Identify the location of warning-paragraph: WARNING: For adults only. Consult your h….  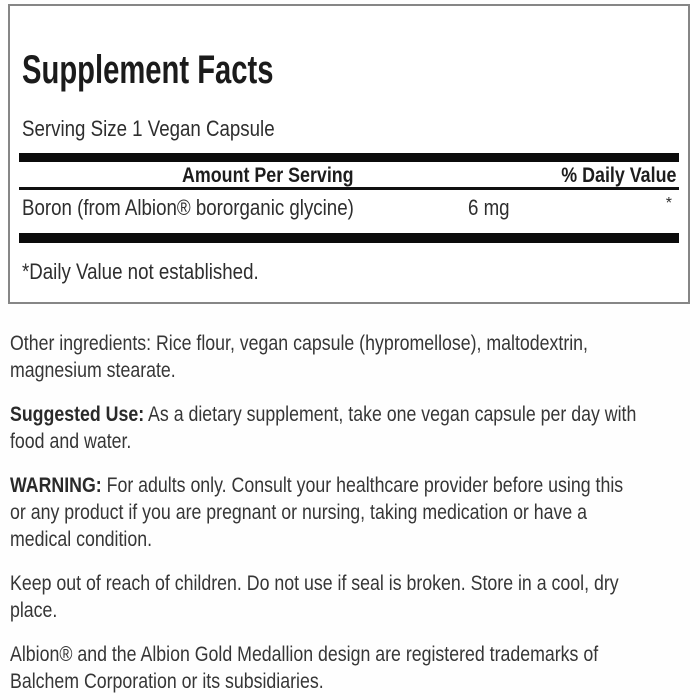
(352, 512).